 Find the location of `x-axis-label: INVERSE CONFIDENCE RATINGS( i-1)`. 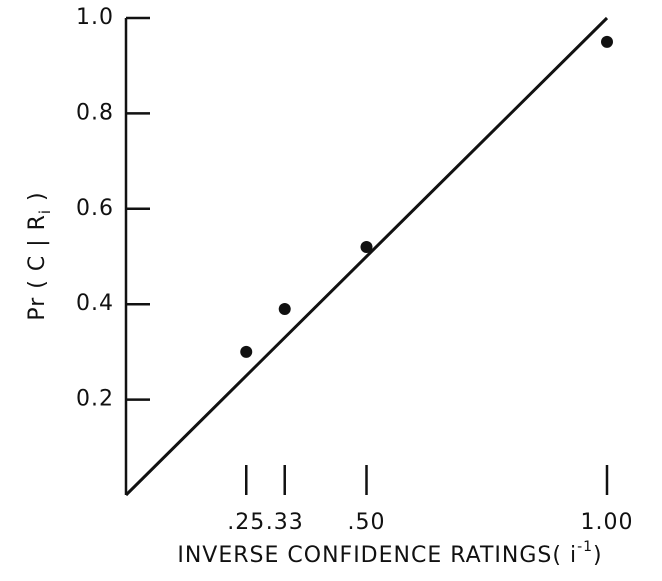

x-axis-label: INVERSE CONFIDENCE RATINGS( i-1) is located at coordinates (389, 553).